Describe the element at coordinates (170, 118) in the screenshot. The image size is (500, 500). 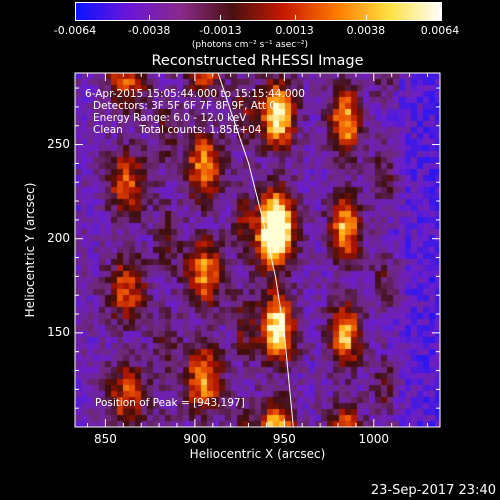
I see `info-line-3: Energy Range: 6.0 - 12.0 keV` at that location.